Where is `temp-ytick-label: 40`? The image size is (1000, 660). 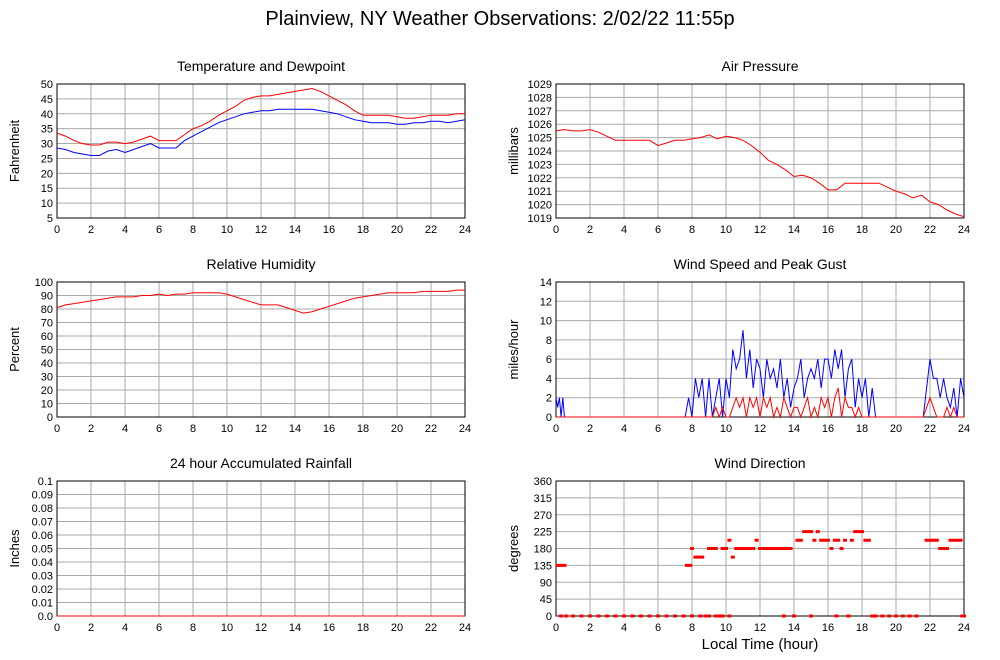 temp-ytick-label: 40 is located at coordinates (47, 115).